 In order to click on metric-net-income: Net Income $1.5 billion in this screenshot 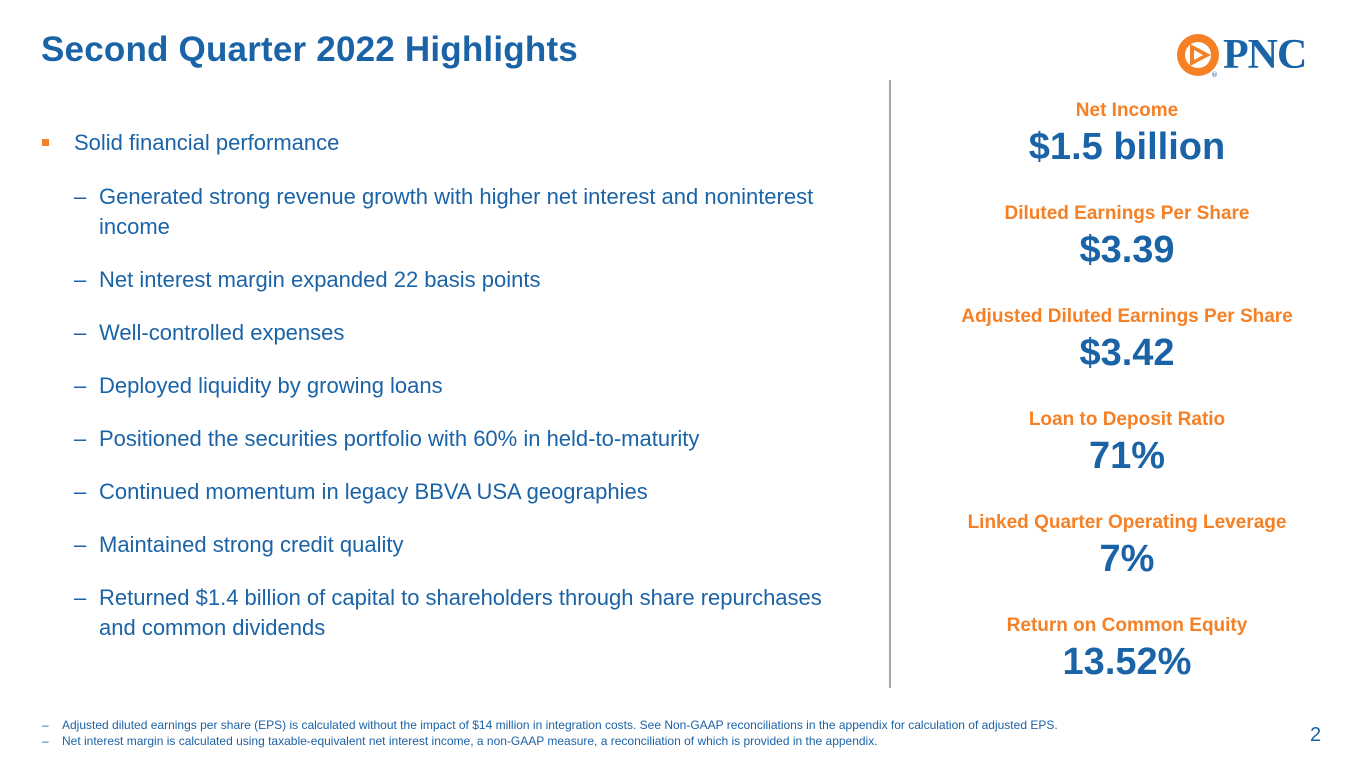, I will do `click(1127, 148)`.